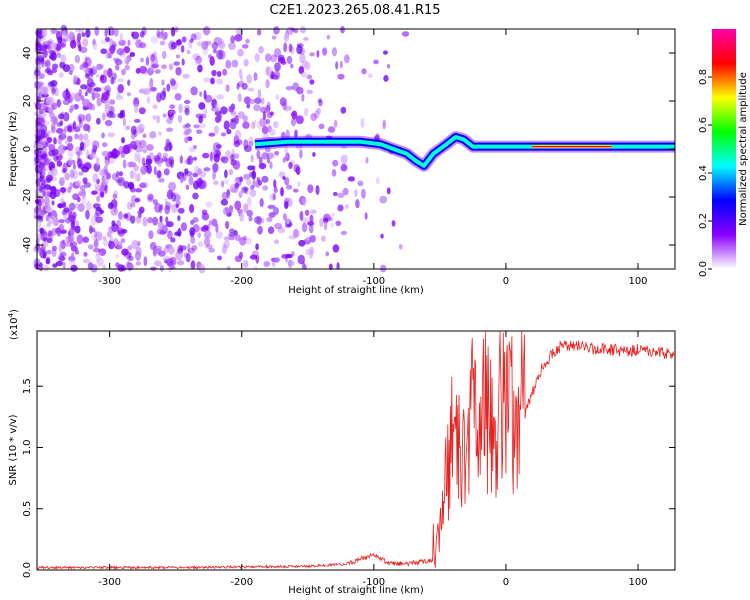 The image size is (750, 600). I want to click on spectrogram-y-axis-label: Frequency (Hz), so click(13, 149).